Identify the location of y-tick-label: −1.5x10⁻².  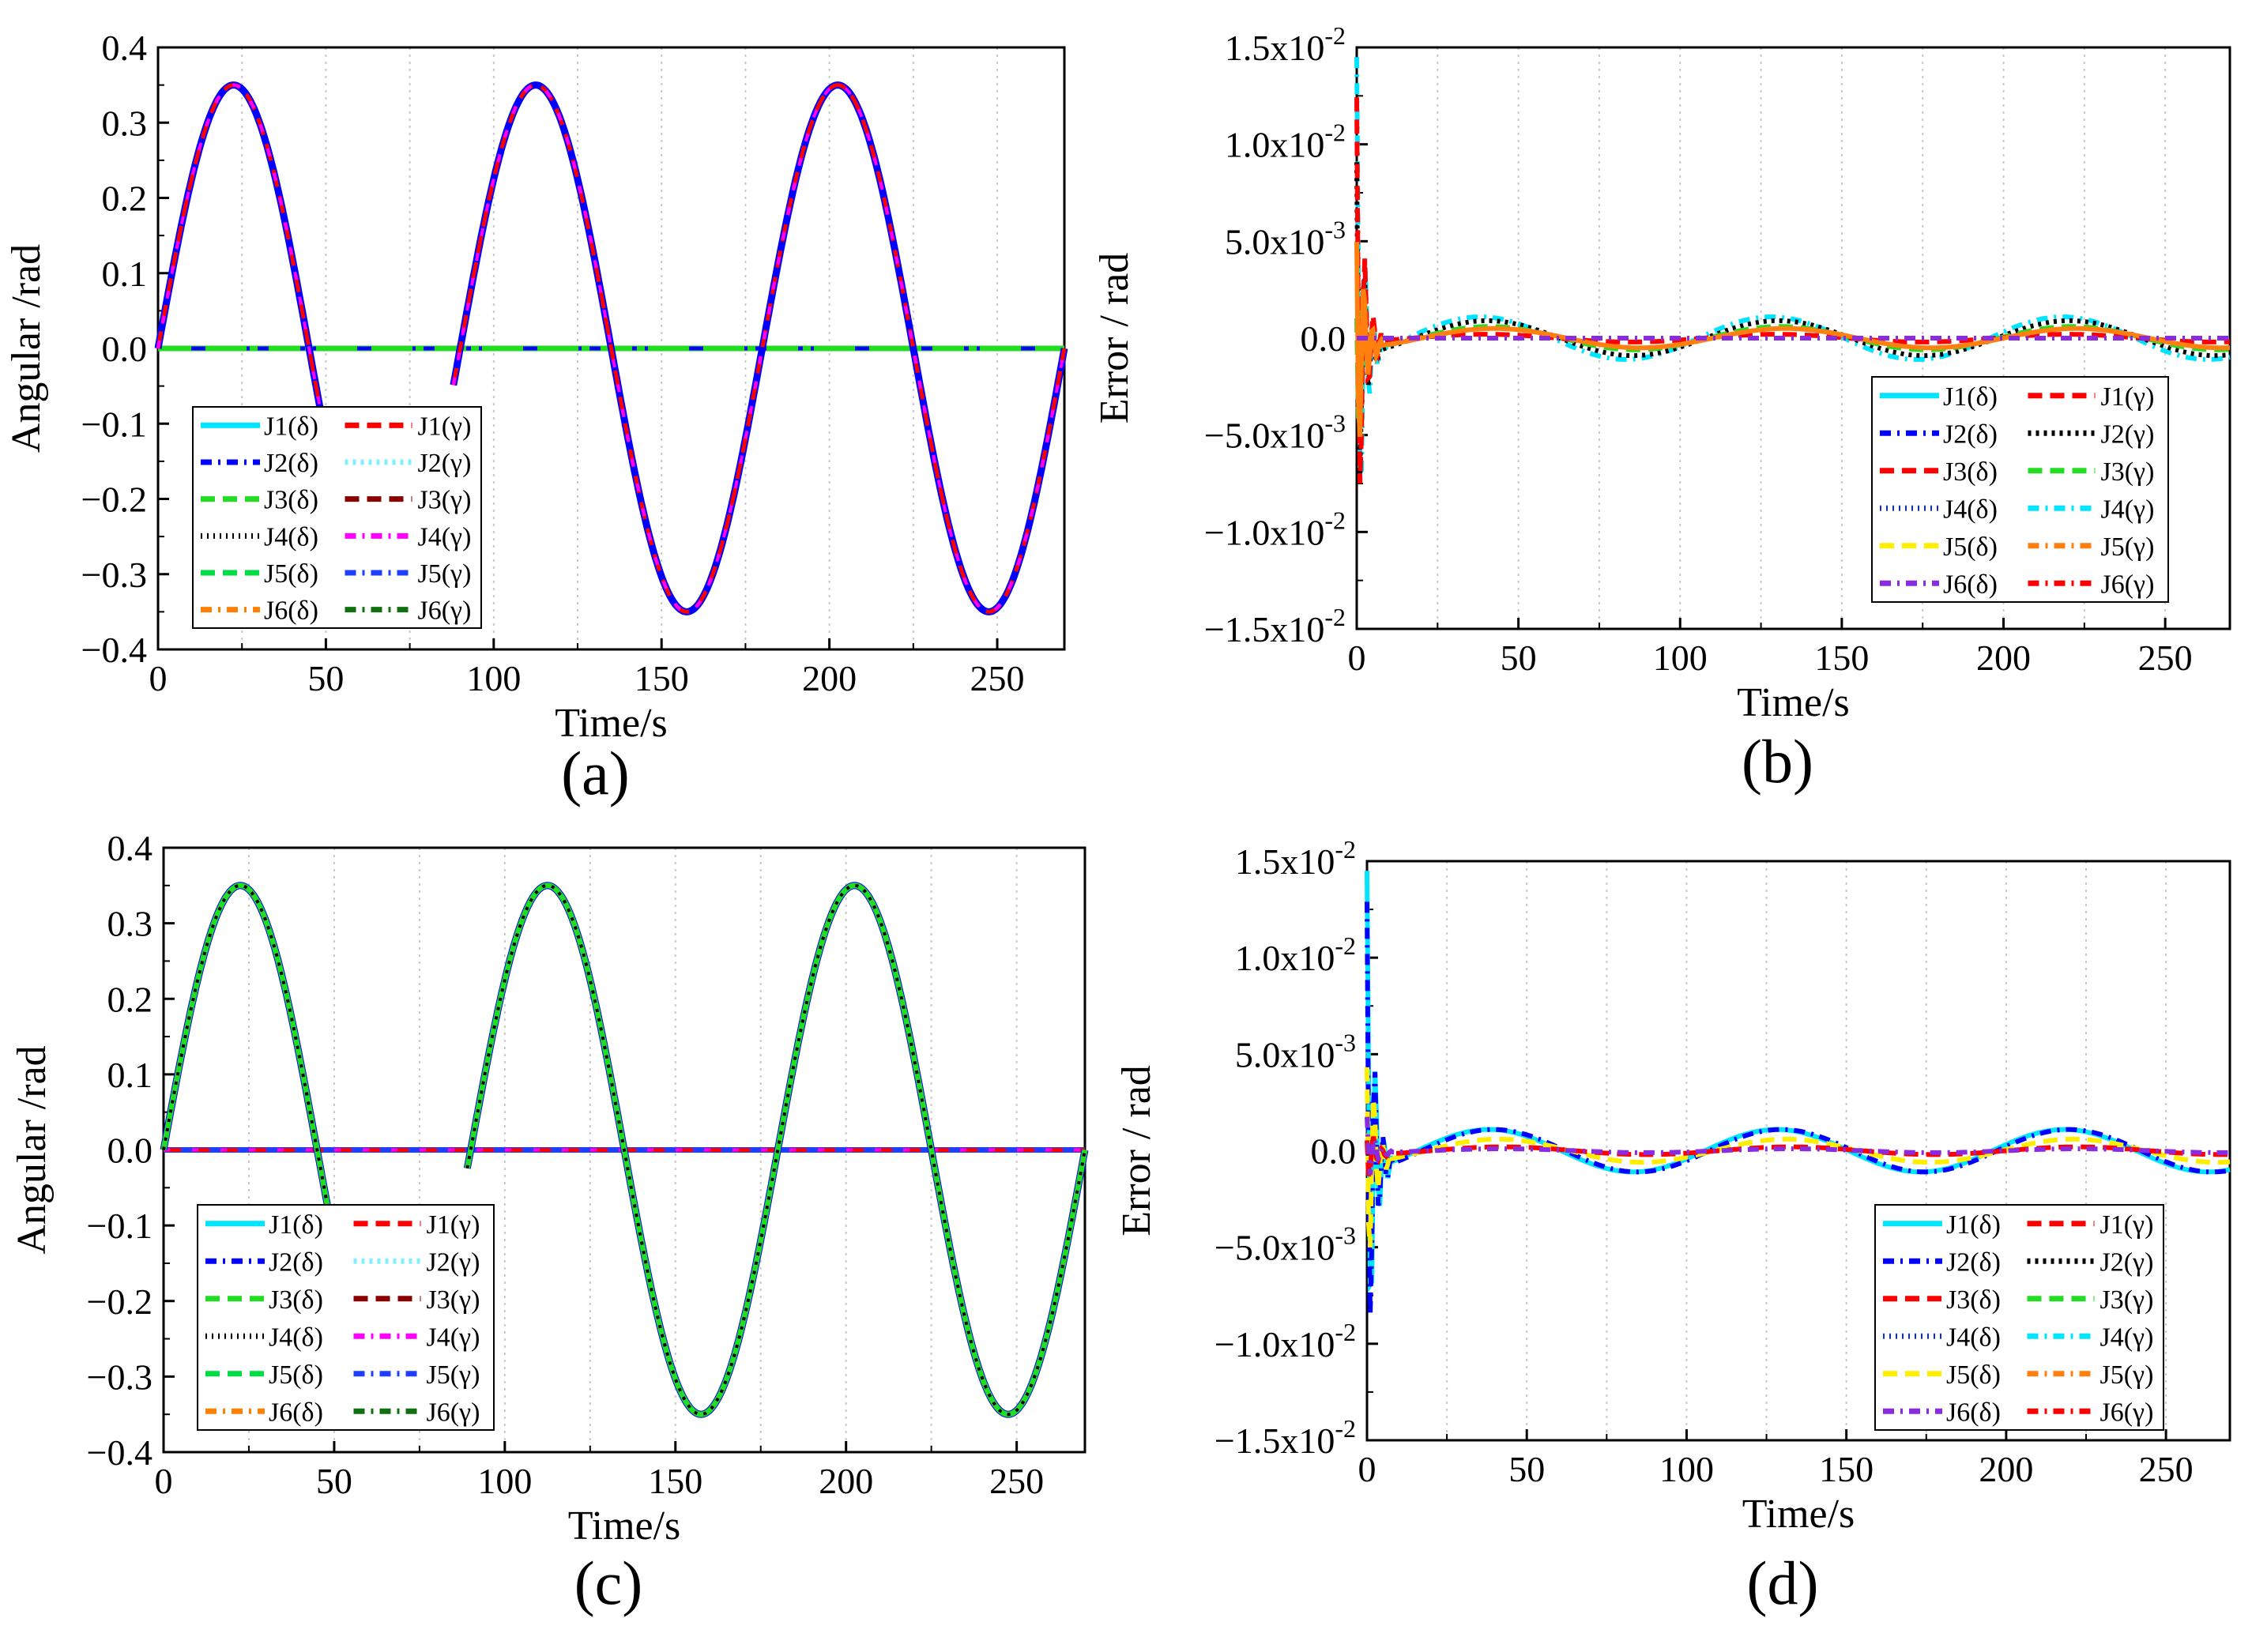
(1275, 626).